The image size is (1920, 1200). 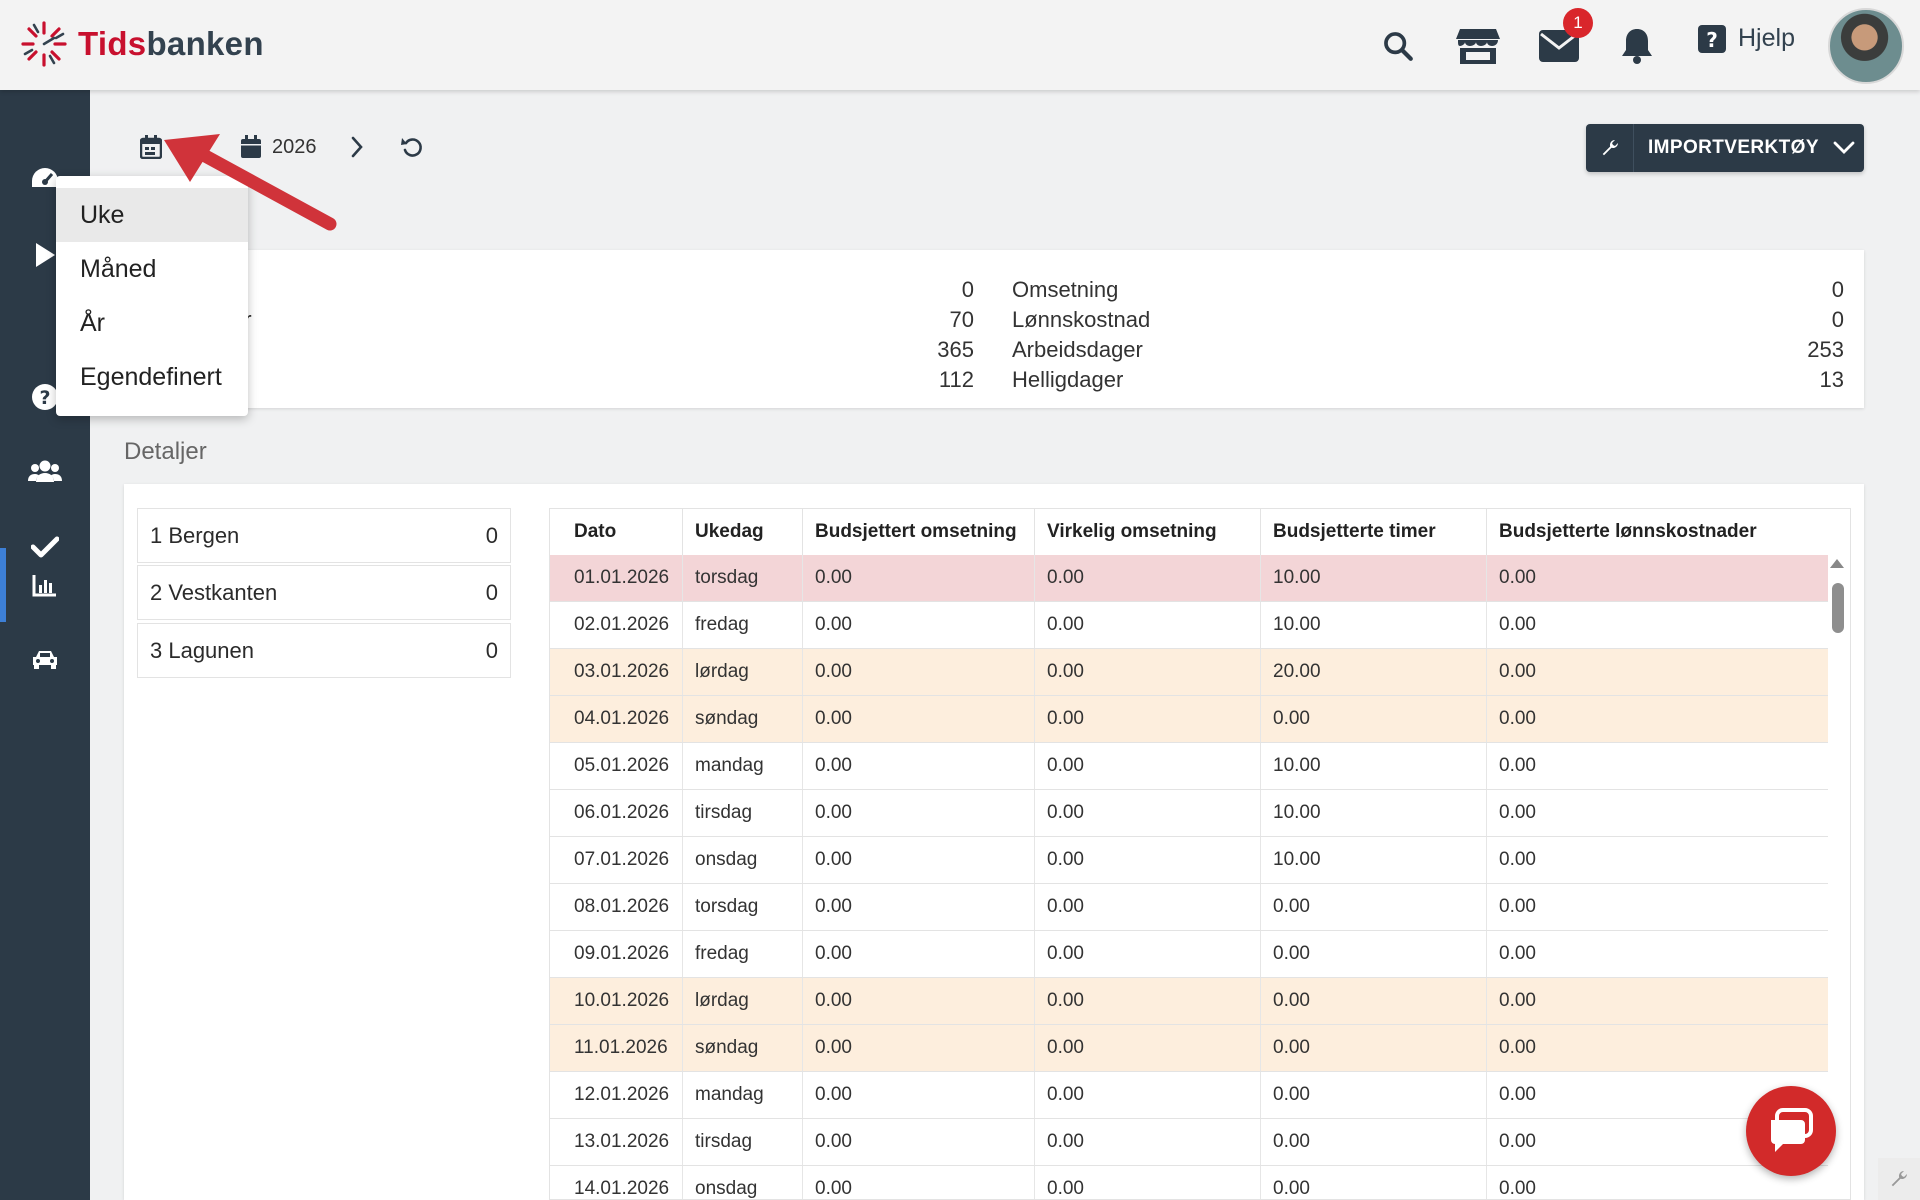 I want to click on table-row: 10.01.2026 lørdag 0.00 0.00 0.00 0.00, so click(x=1189, y=1001).